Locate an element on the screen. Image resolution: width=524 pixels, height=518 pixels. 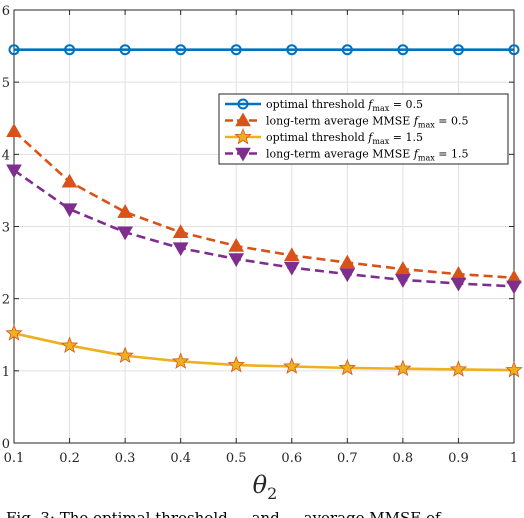
y-tick-label: 2 is located at coordinates (6, 300).